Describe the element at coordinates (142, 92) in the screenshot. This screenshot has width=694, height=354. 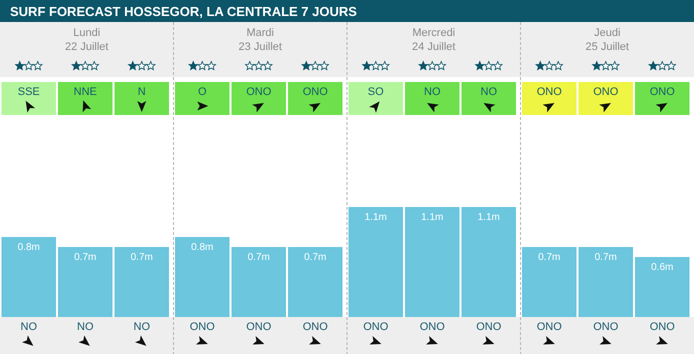
I see `text: N` at that location.